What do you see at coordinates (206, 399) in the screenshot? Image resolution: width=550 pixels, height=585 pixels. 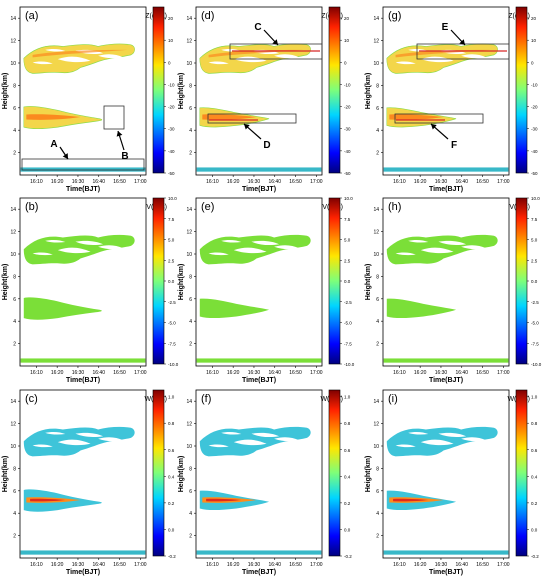 I see `panel-label: (f)` at bounding box center [206, 399].